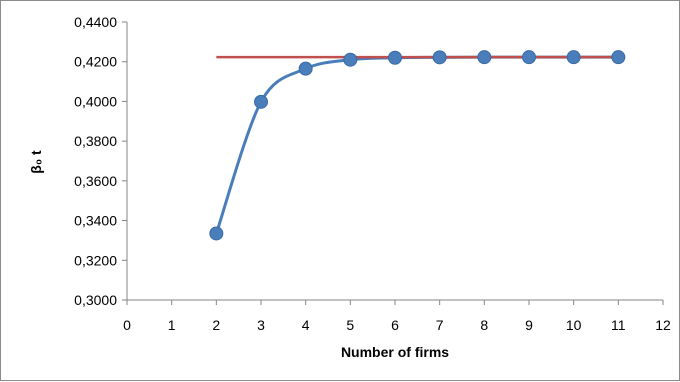 The image size is (680, 382). What do you see at coordinates (95, 181) in the screenshot?
I see `y-tick-label: 0,3600` at bounding box center [95, 181].